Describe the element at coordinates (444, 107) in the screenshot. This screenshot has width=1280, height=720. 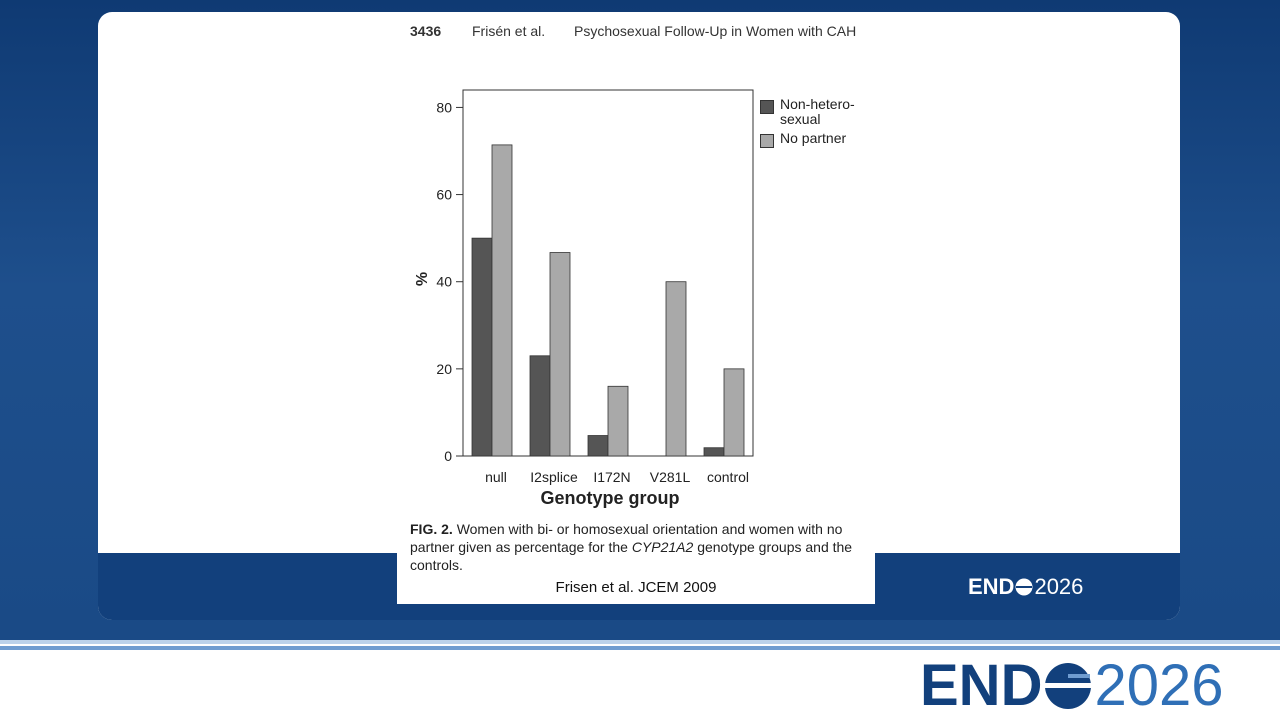
I see `y-tick-label: 80` at that location.